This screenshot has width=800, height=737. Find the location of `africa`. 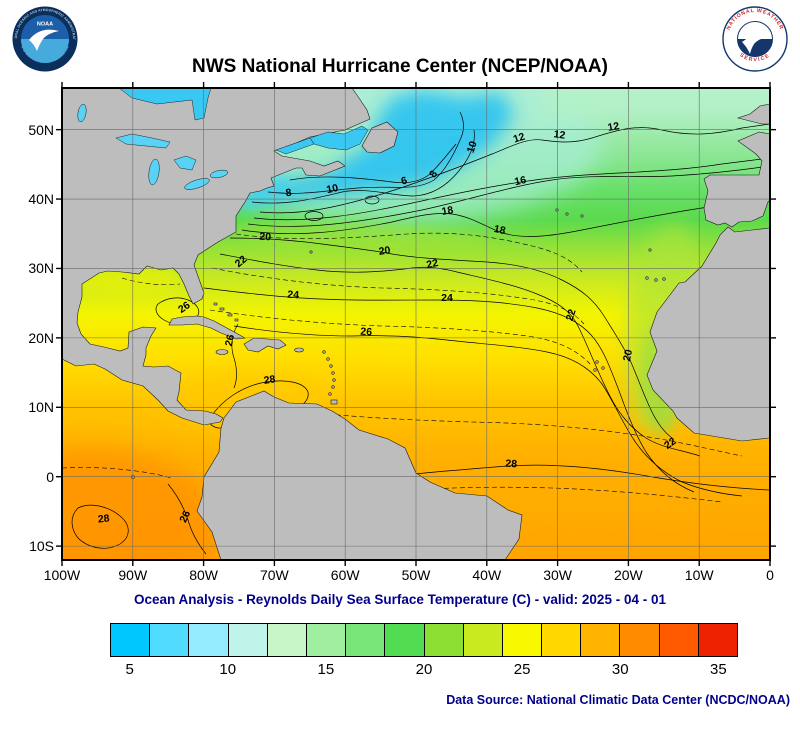

africa is located at coordinates (708, 334).